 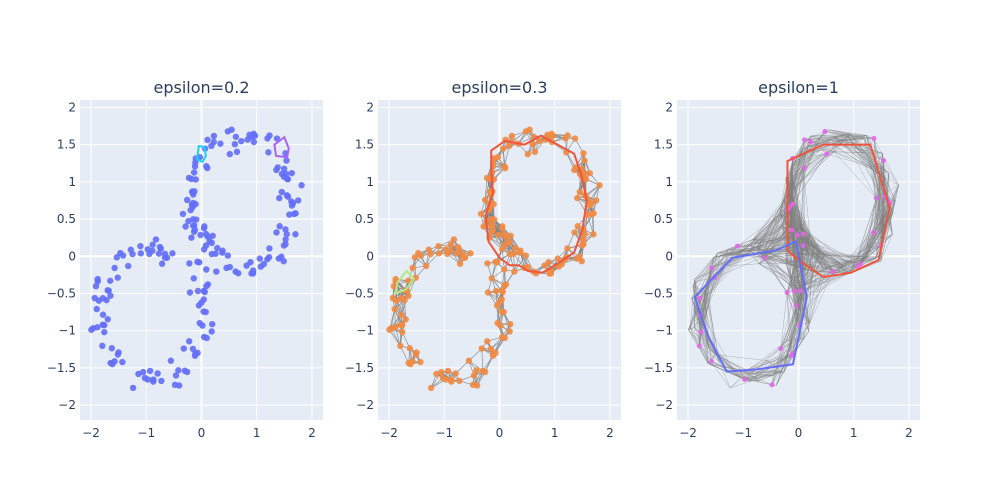 I want to click on subplot-1-ytick-label: 2, so click(x=72, y=107).